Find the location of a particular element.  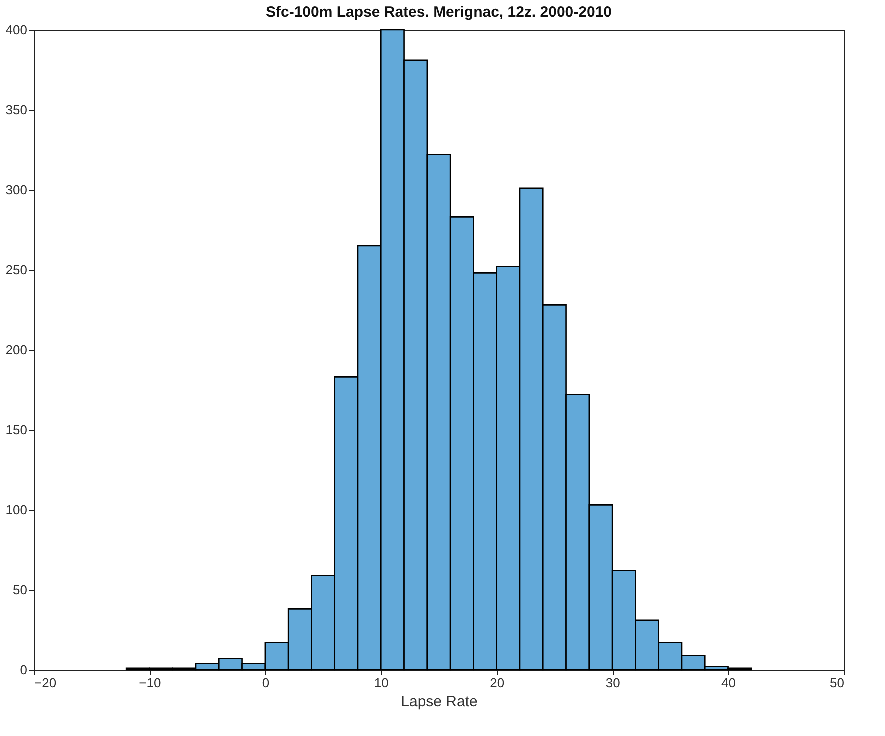

y-tick-label: 200 is located at coordinates (17, 350).